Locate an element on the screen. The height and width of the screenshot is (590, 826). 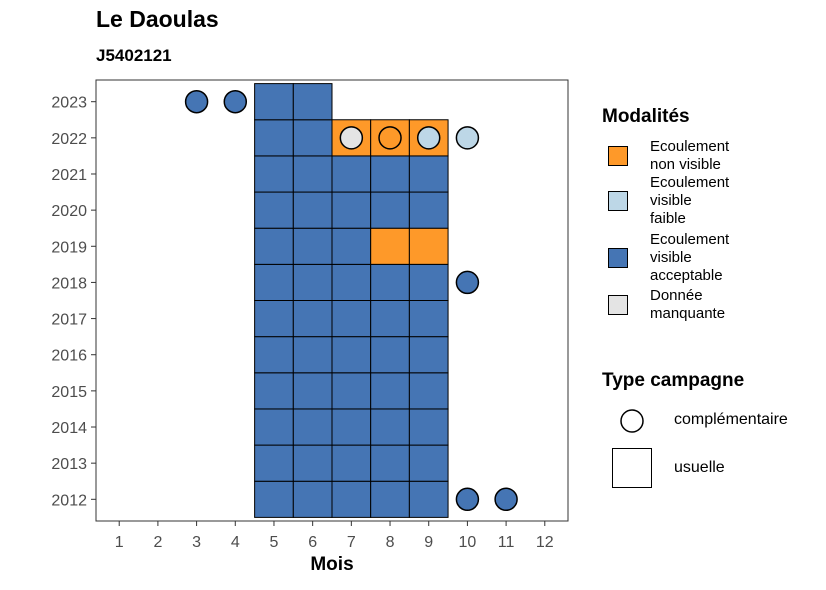
y-tick-label: 2016 is located at coordinates (69, 356).